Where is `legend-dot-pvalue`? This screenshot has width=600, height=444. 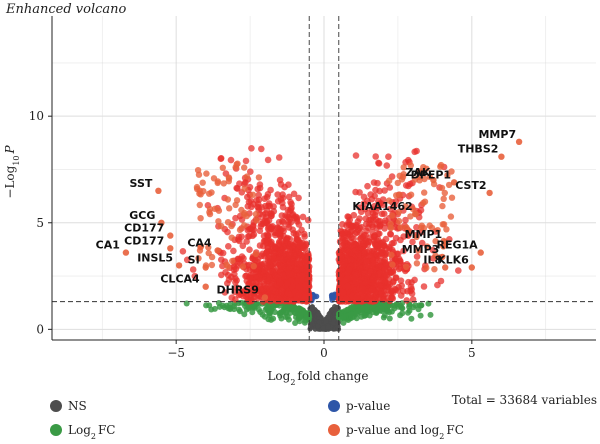
legend-dot-pvalue is located at coordinates (334, 406).